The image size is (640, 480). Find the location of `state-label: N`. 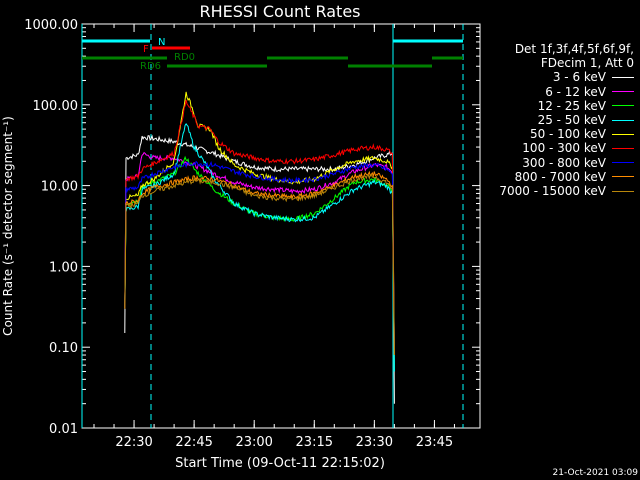

state-label: N is located at coordinates (161, 42).